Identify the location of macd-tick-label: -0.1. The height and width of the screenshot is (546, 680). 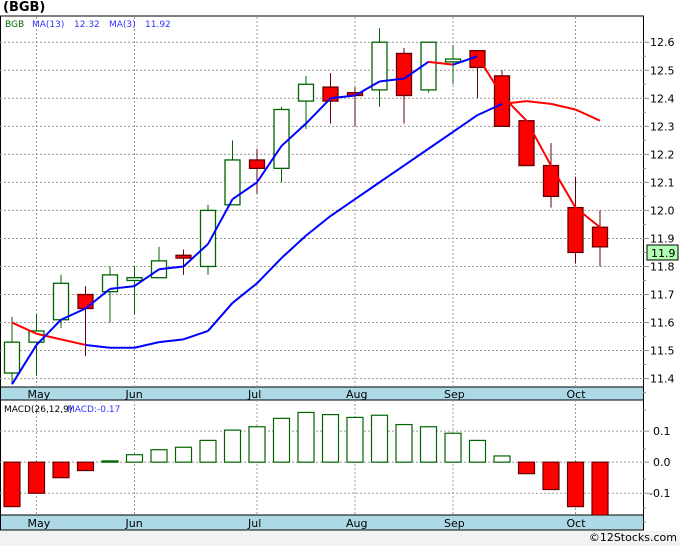
(659, 493).